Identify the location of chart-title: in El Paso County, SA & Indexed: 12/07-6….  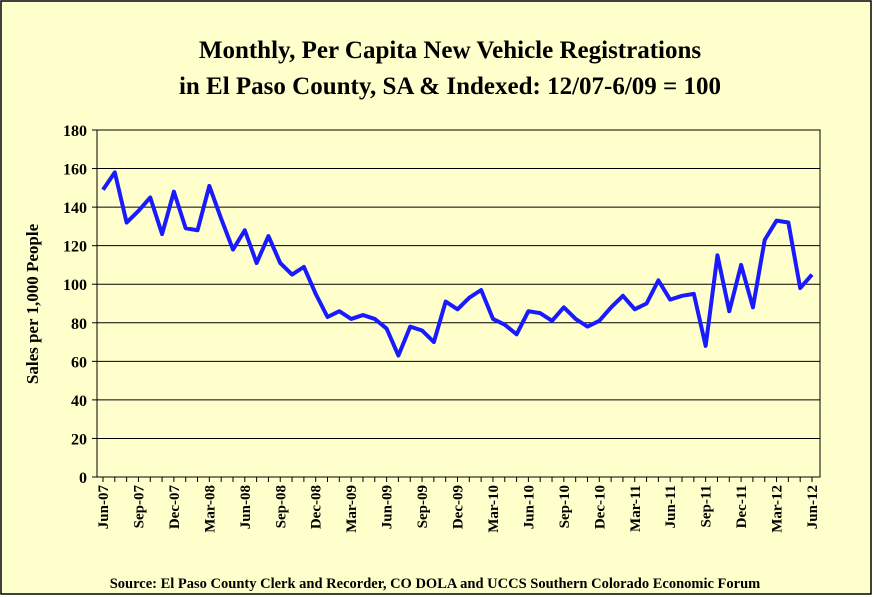
(450, 86).